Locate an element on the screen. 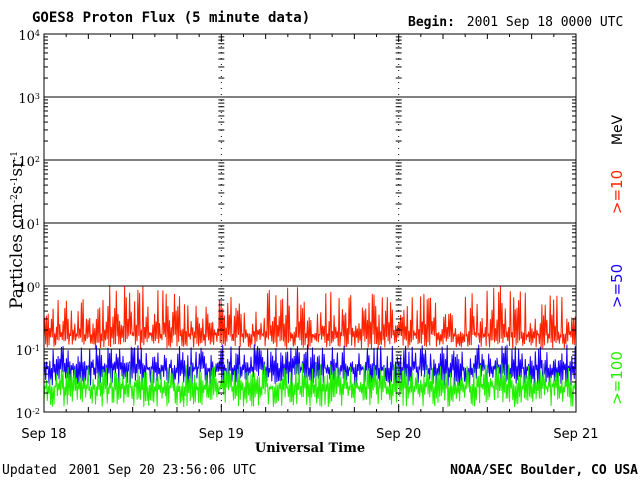 The image size is (640, 480). legend-unit: MeV is located at coordinates (618, 129).